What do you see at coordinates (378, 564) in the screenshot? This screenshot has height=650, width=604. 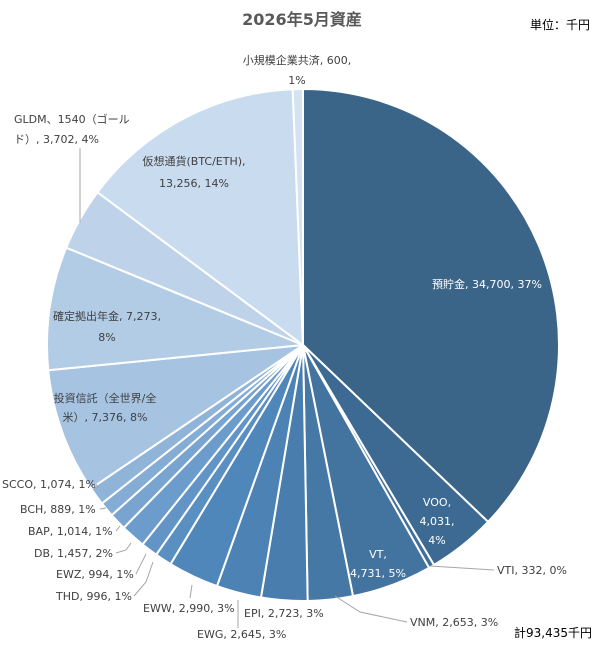 I see `data-label: VT, 4,731, 5%` at bounding box center [378, 564].